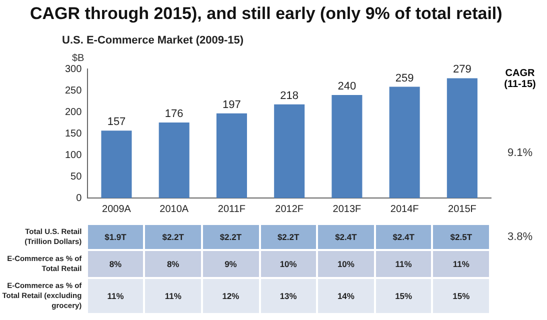 This screenshot has height=320, width=547. I want to click on data-label: 176, so click(174, 114).